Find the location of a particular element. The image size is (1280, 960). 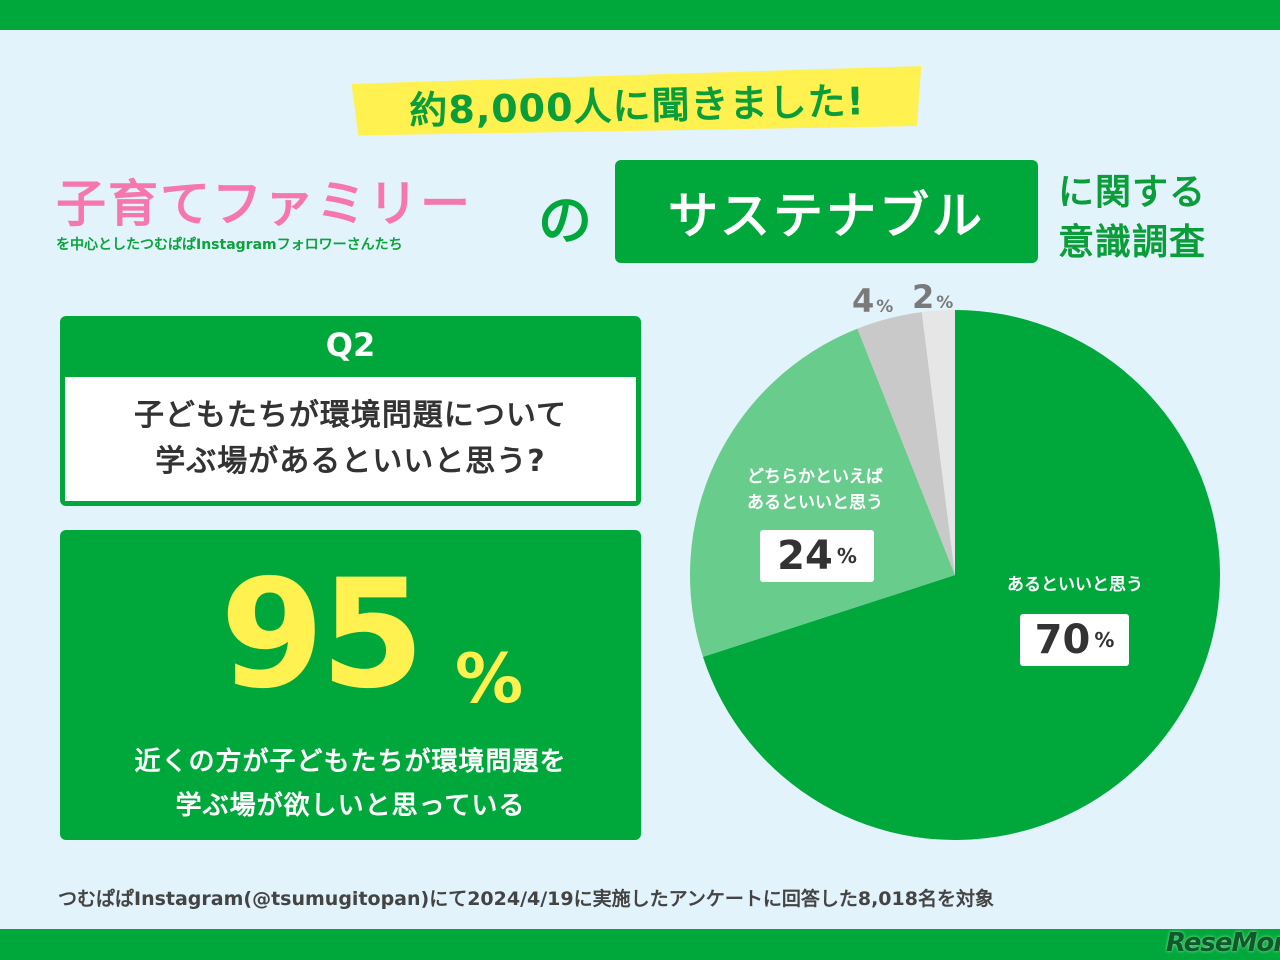

result-value: 95 is located at coordinates (322, 635).